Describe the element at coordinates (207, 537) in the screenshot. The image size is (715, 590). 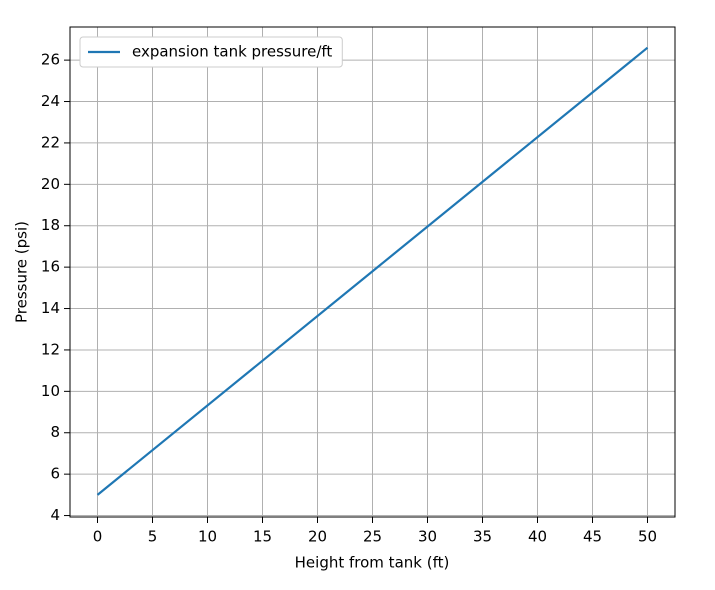
I see `x-tick-label: 10` at that location.